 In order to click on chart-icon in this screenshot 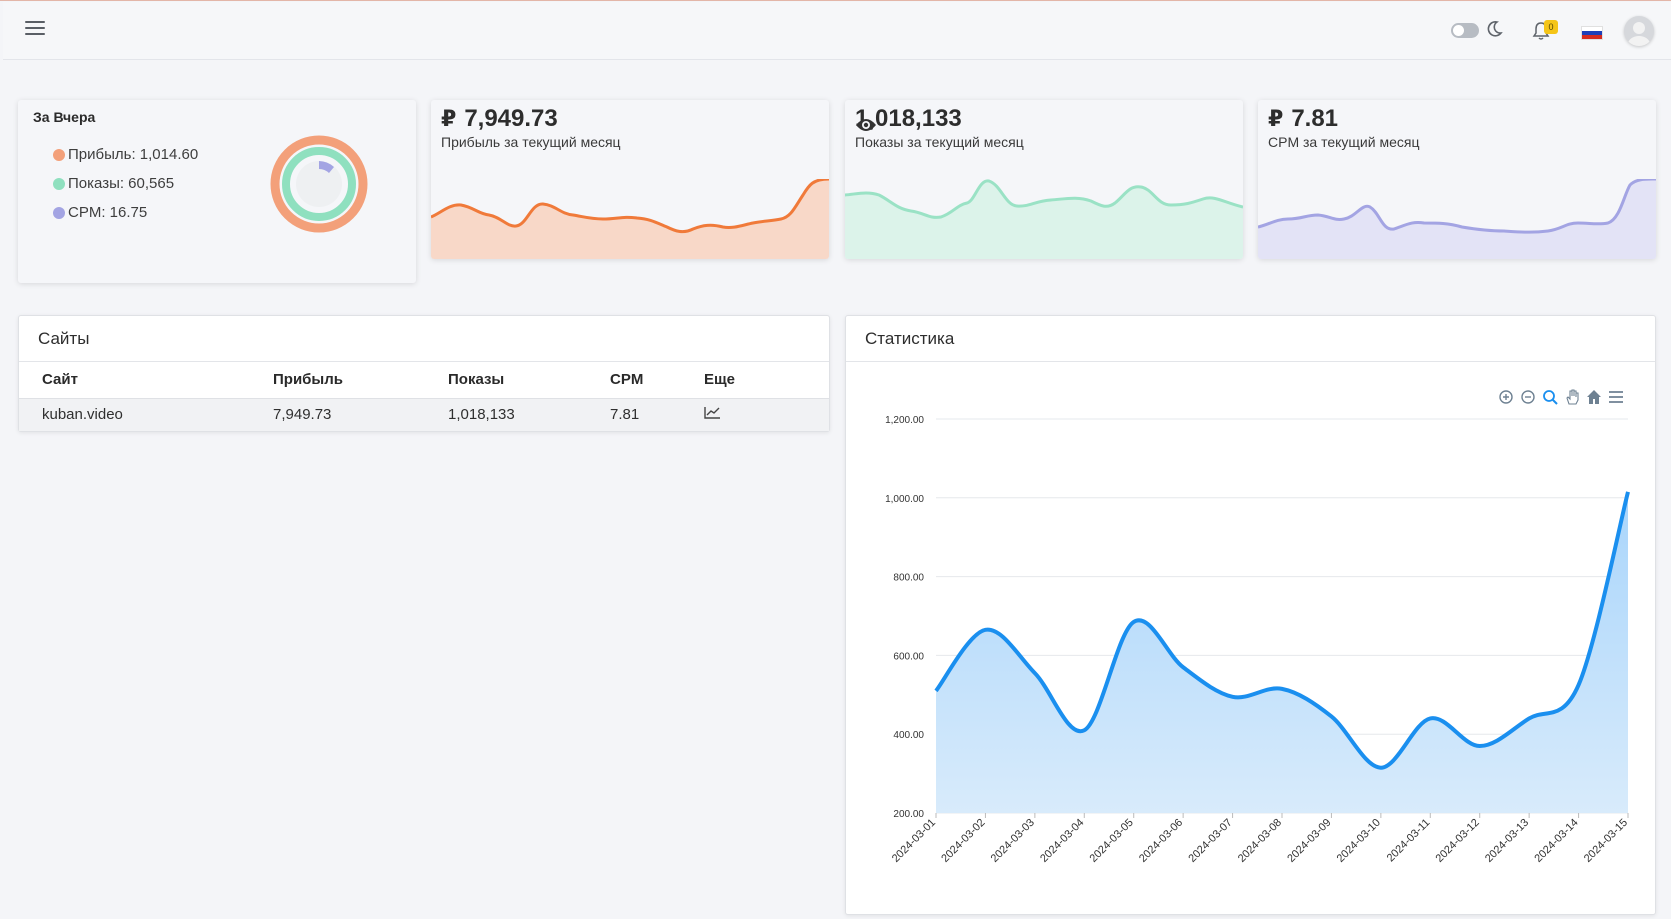, I will do `click(712, 412)`.